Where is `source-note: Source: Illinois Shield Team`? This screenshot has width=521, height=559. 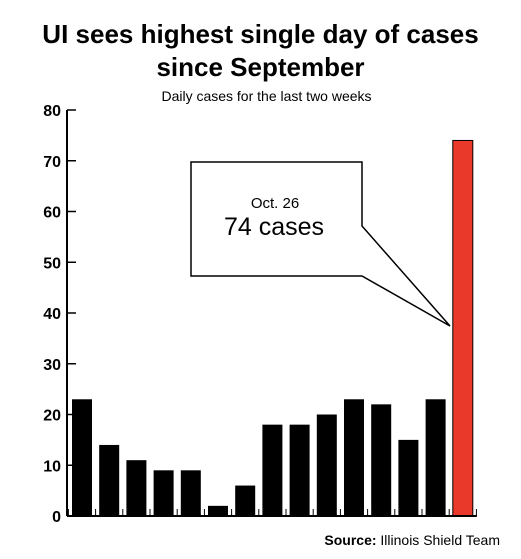 source-note: Source: Illinois Shield Team is located at coordinates (412, 540).